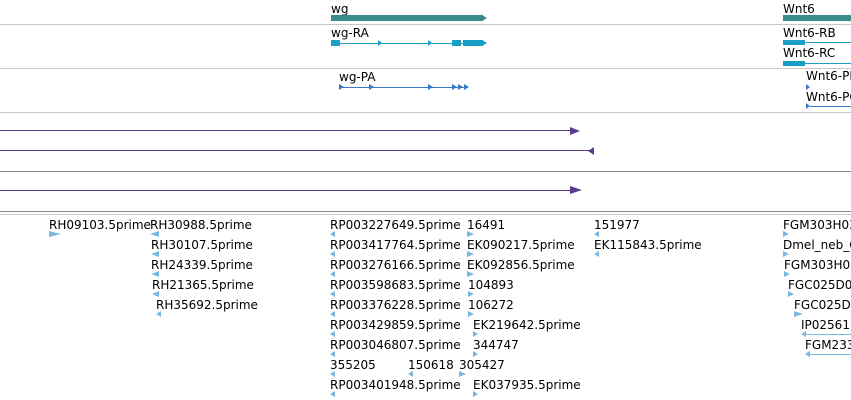 The height and width of the screenshot is (400, 851). Describe the element at coordinates (357, 77) in the screenshot. I see `protein-label-wg-pa: wg-PA` at that location.